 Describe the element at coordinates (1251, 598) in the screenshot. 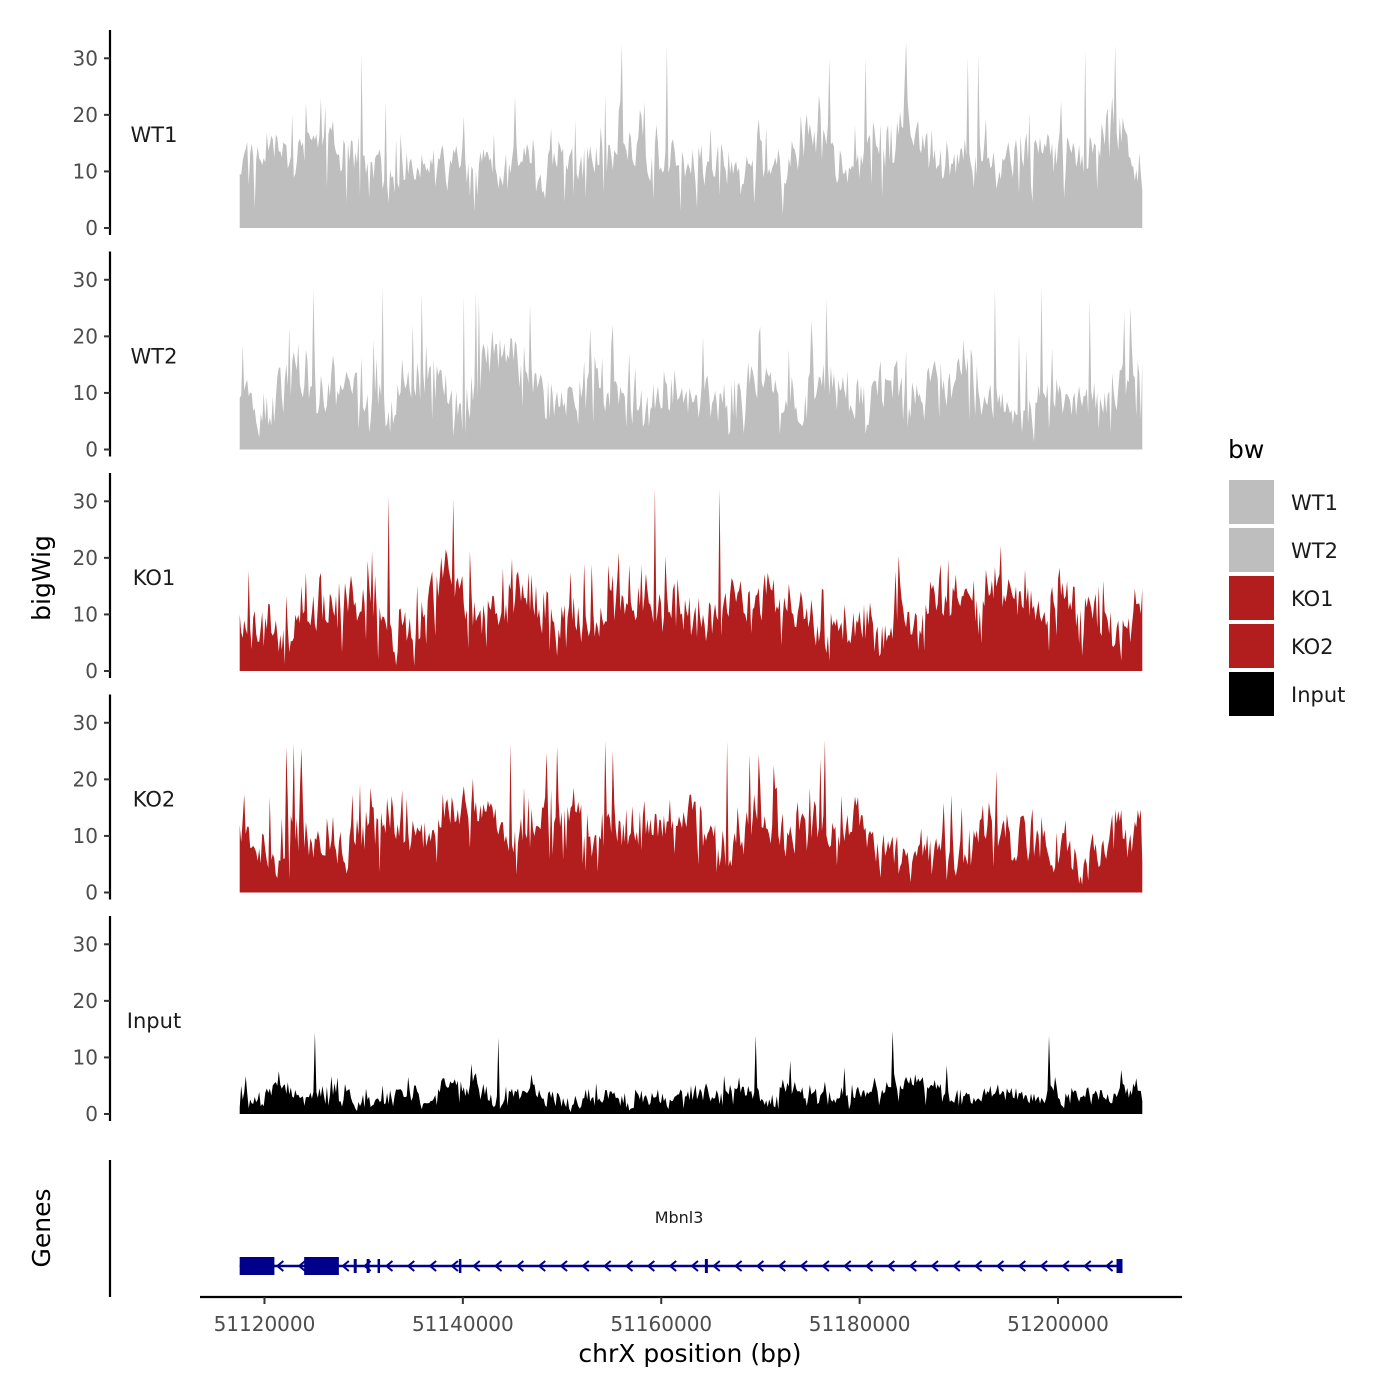

I see `legend-key-ko1` at that location.